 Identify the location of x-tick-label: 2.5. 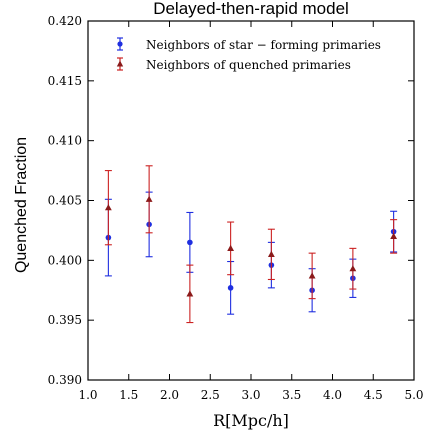
(210, 395).